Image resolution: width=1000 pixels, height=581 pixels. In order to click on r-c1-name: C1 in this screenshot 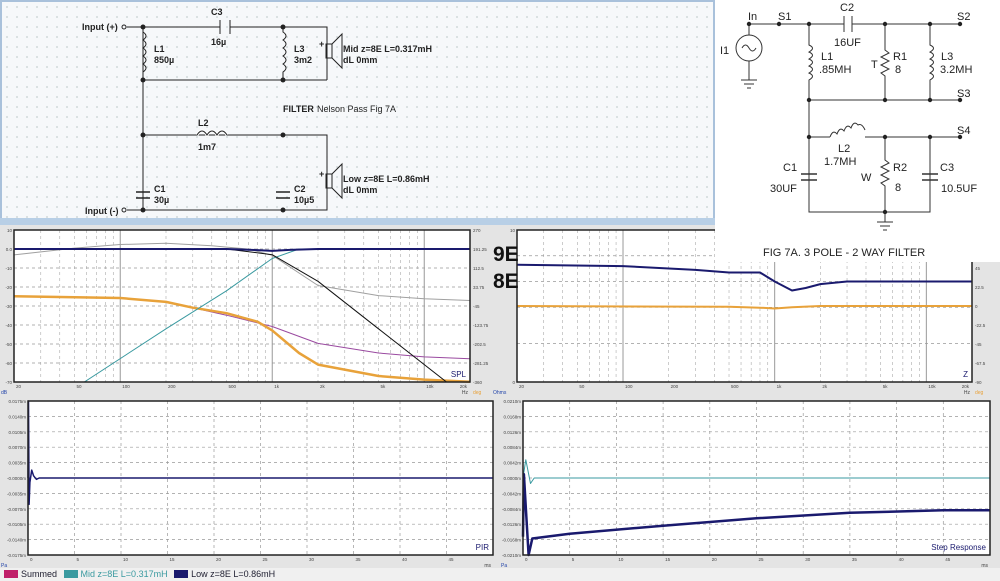, I will do `click(790, 168)`.